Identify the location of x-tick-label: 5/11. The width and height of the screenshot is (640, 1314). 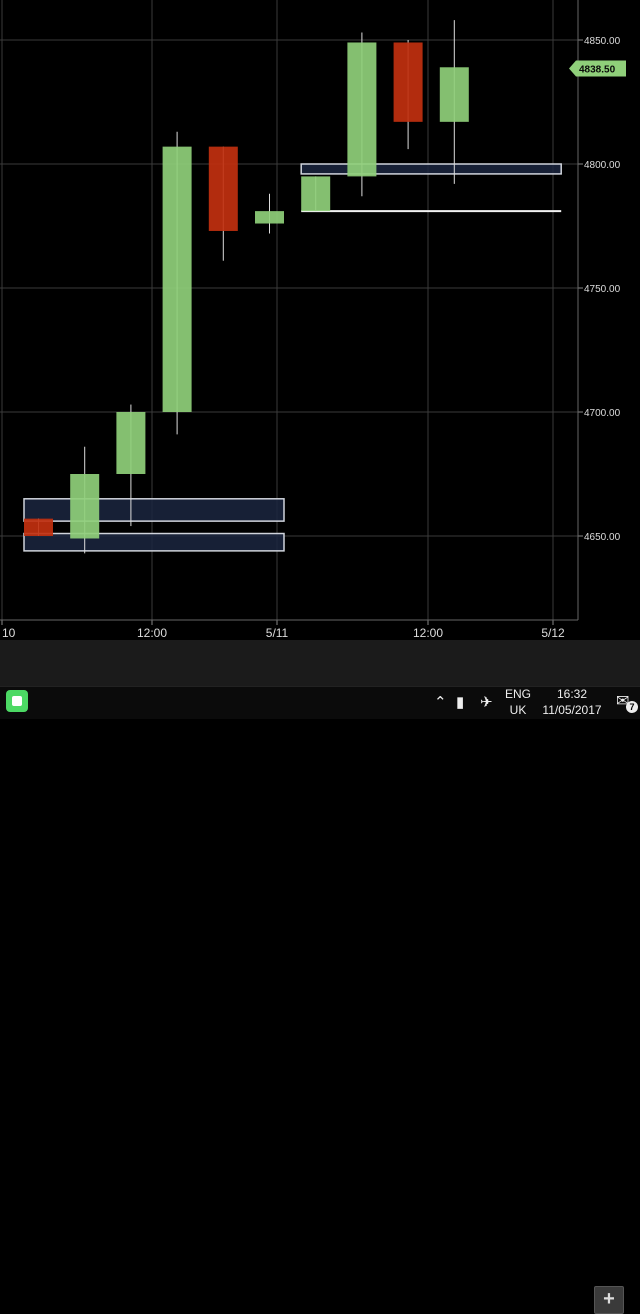
(277, 633).